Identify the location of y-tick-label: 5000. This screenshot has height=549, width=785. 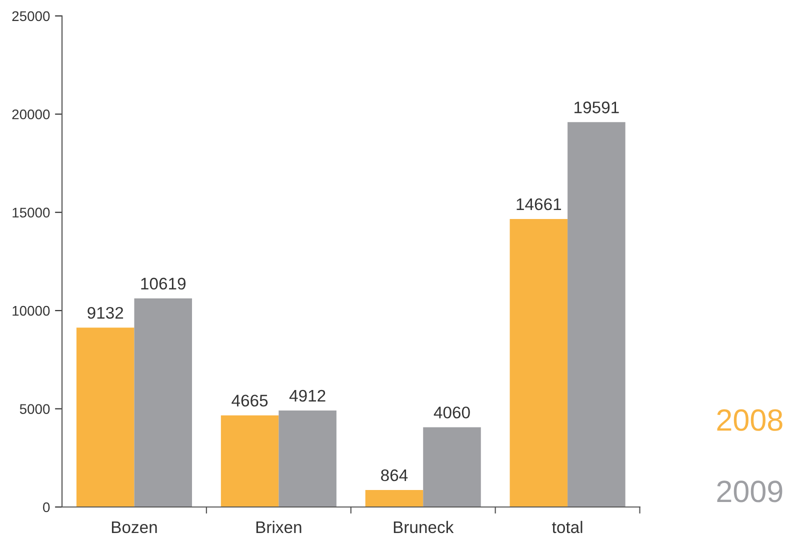
(35, 409).